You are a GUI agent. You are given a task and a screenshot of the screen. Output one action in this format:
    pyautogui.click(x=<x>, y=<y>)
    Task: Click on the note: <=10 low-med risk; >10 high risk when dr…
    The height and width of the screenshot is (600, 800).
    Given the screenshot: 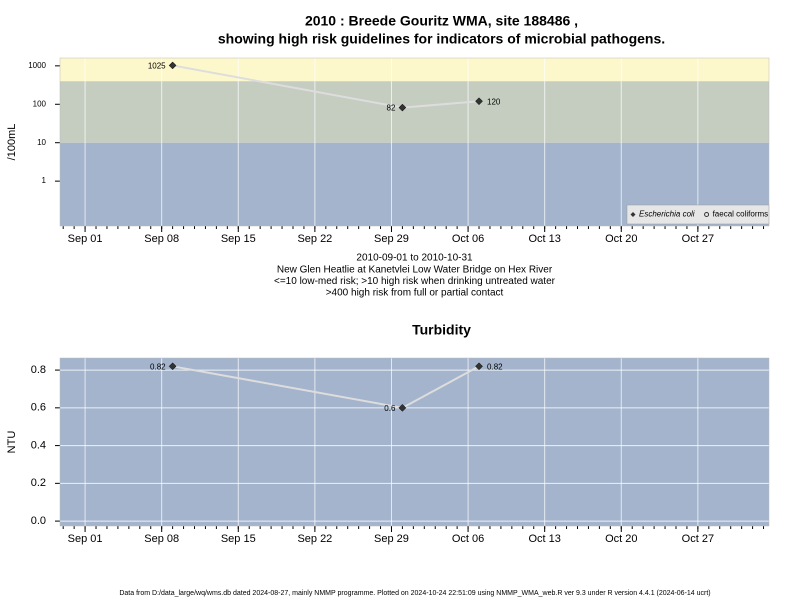 What is the action you would take?
    pyautogui.click(x=415, y=281)
    